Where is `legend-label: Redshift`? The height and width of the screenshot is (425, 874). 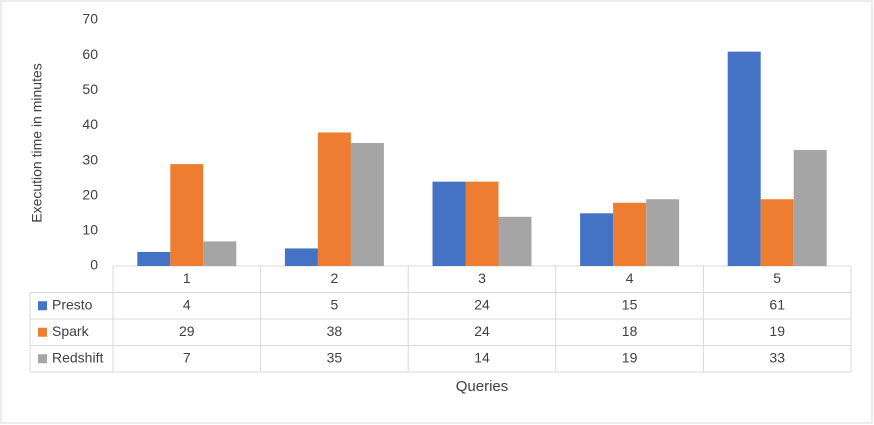
legend-label: Redshift is located at coordinates (77, 357).